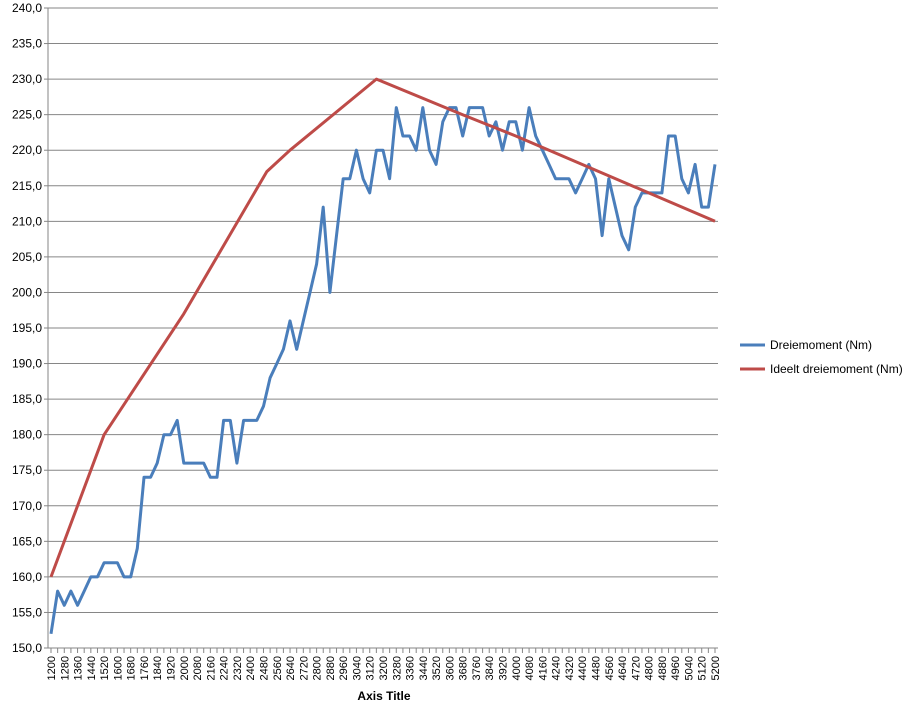 This screenshot has width=914, height=707. Describe the element at coordinates (251, 668) in the screenshot. I see `x-tick-label: 2400` at that location.